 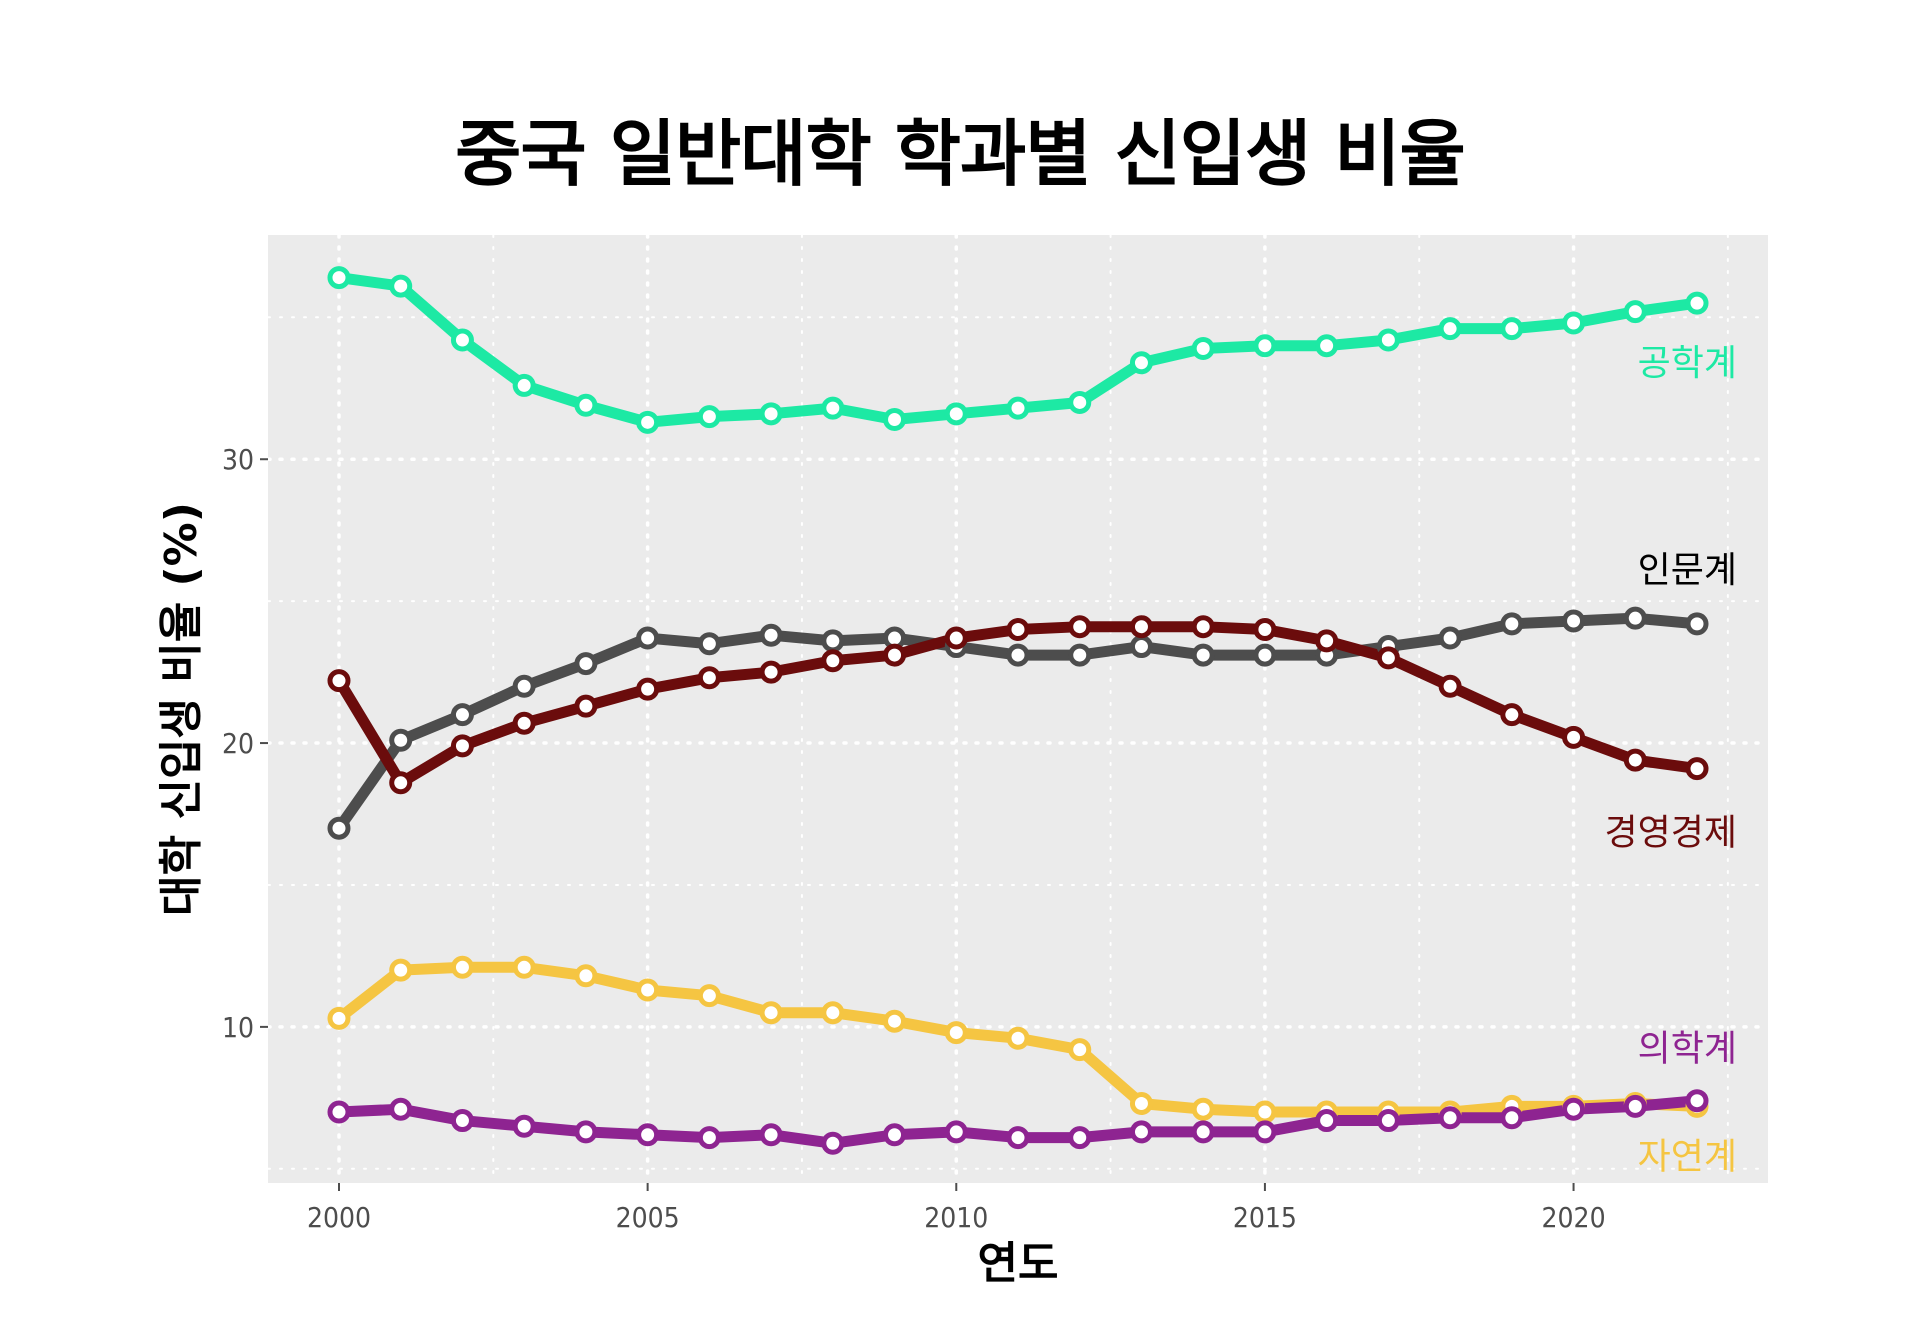 I want to click on x-tick-label: 2015, so click(x=1265, y=1217).